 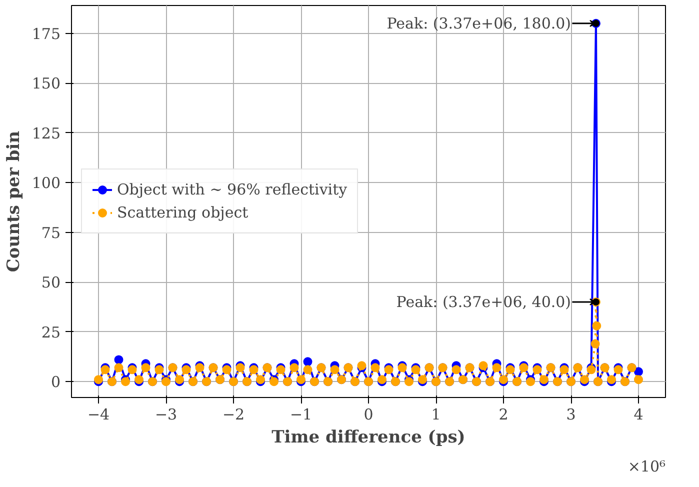 I want to click on legend-label: Object with ∼ 96% reflectivity, so click(x=232, y=189).